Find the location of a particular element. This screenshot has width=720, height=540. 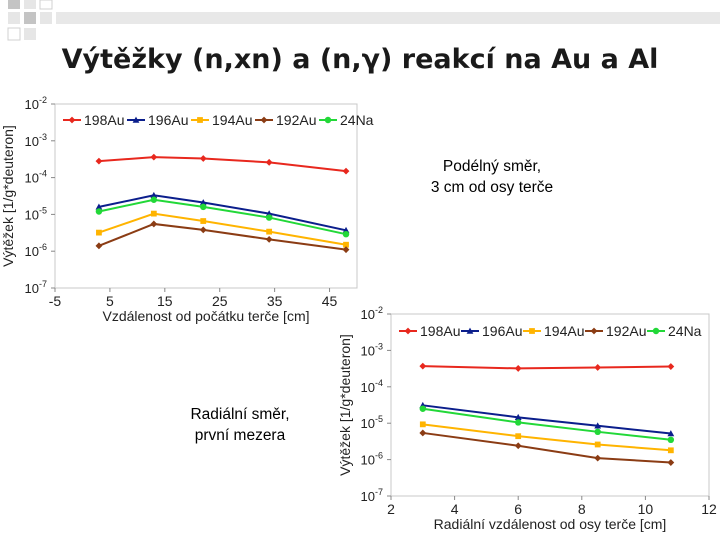

slide-title: Výtěžky (n,xn) a (n,γ) reakcí na Au a Al is located at coordinates (360, 59).